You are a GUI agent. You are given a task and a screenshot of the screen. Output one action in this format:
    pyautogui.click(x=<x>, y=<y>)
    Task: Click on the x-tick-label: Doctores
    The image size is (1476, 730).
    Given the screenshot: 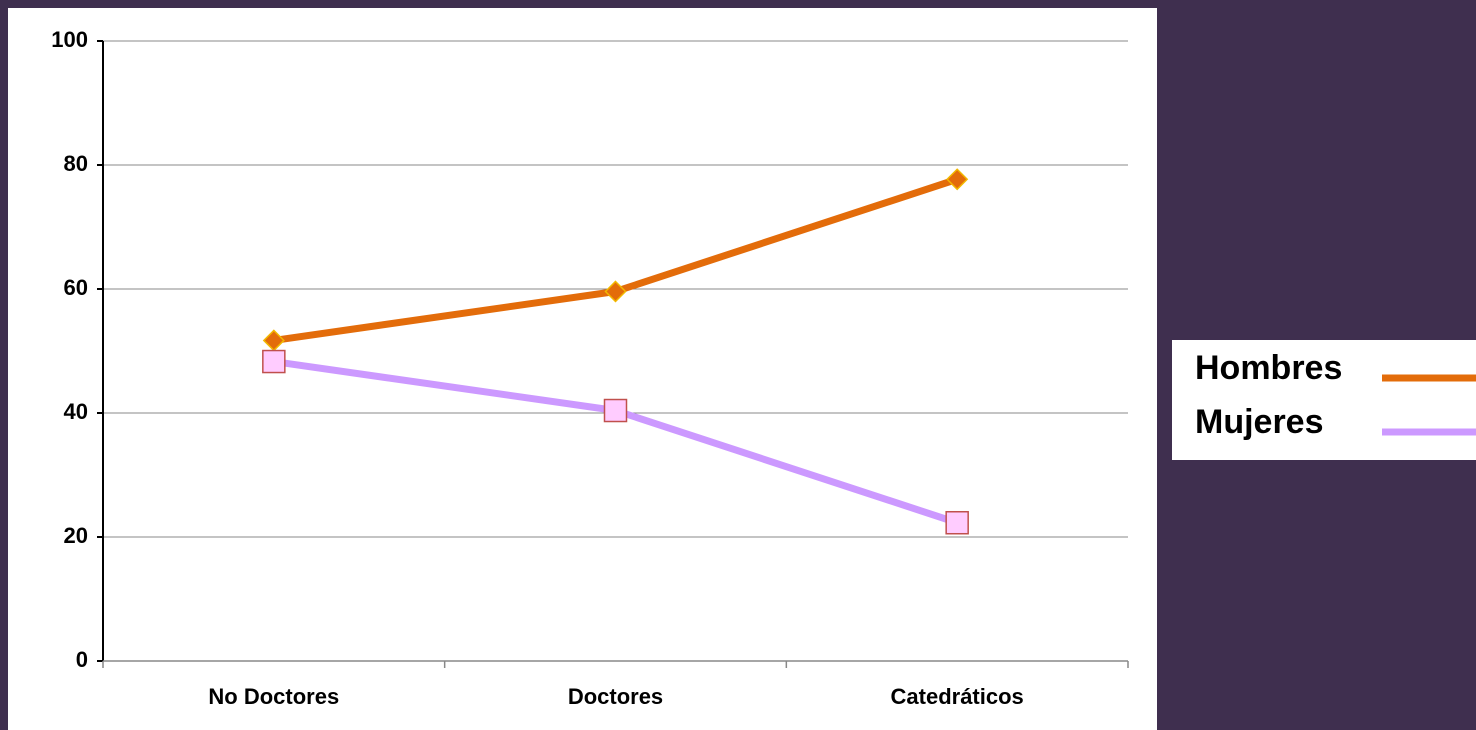 What is the action you would take?
    pyautogui.click(x=615, y=696)
    